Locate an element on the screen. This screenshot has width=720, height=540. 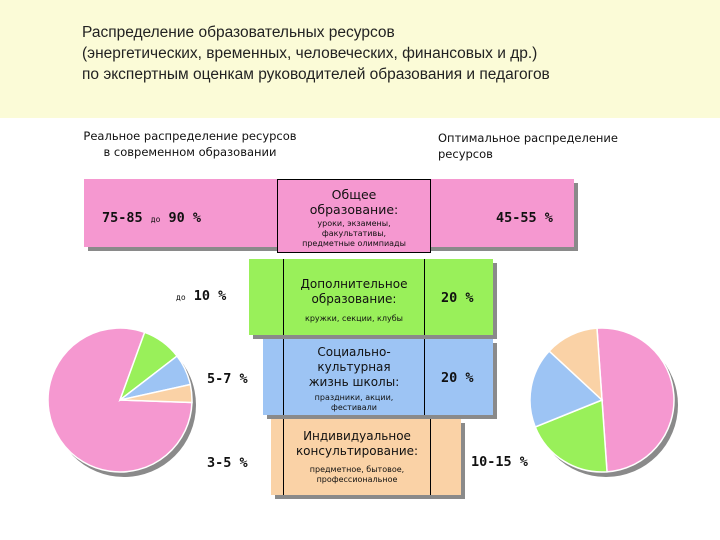
additional-real-percent: до 10 % is located at coordinates (201, 296).